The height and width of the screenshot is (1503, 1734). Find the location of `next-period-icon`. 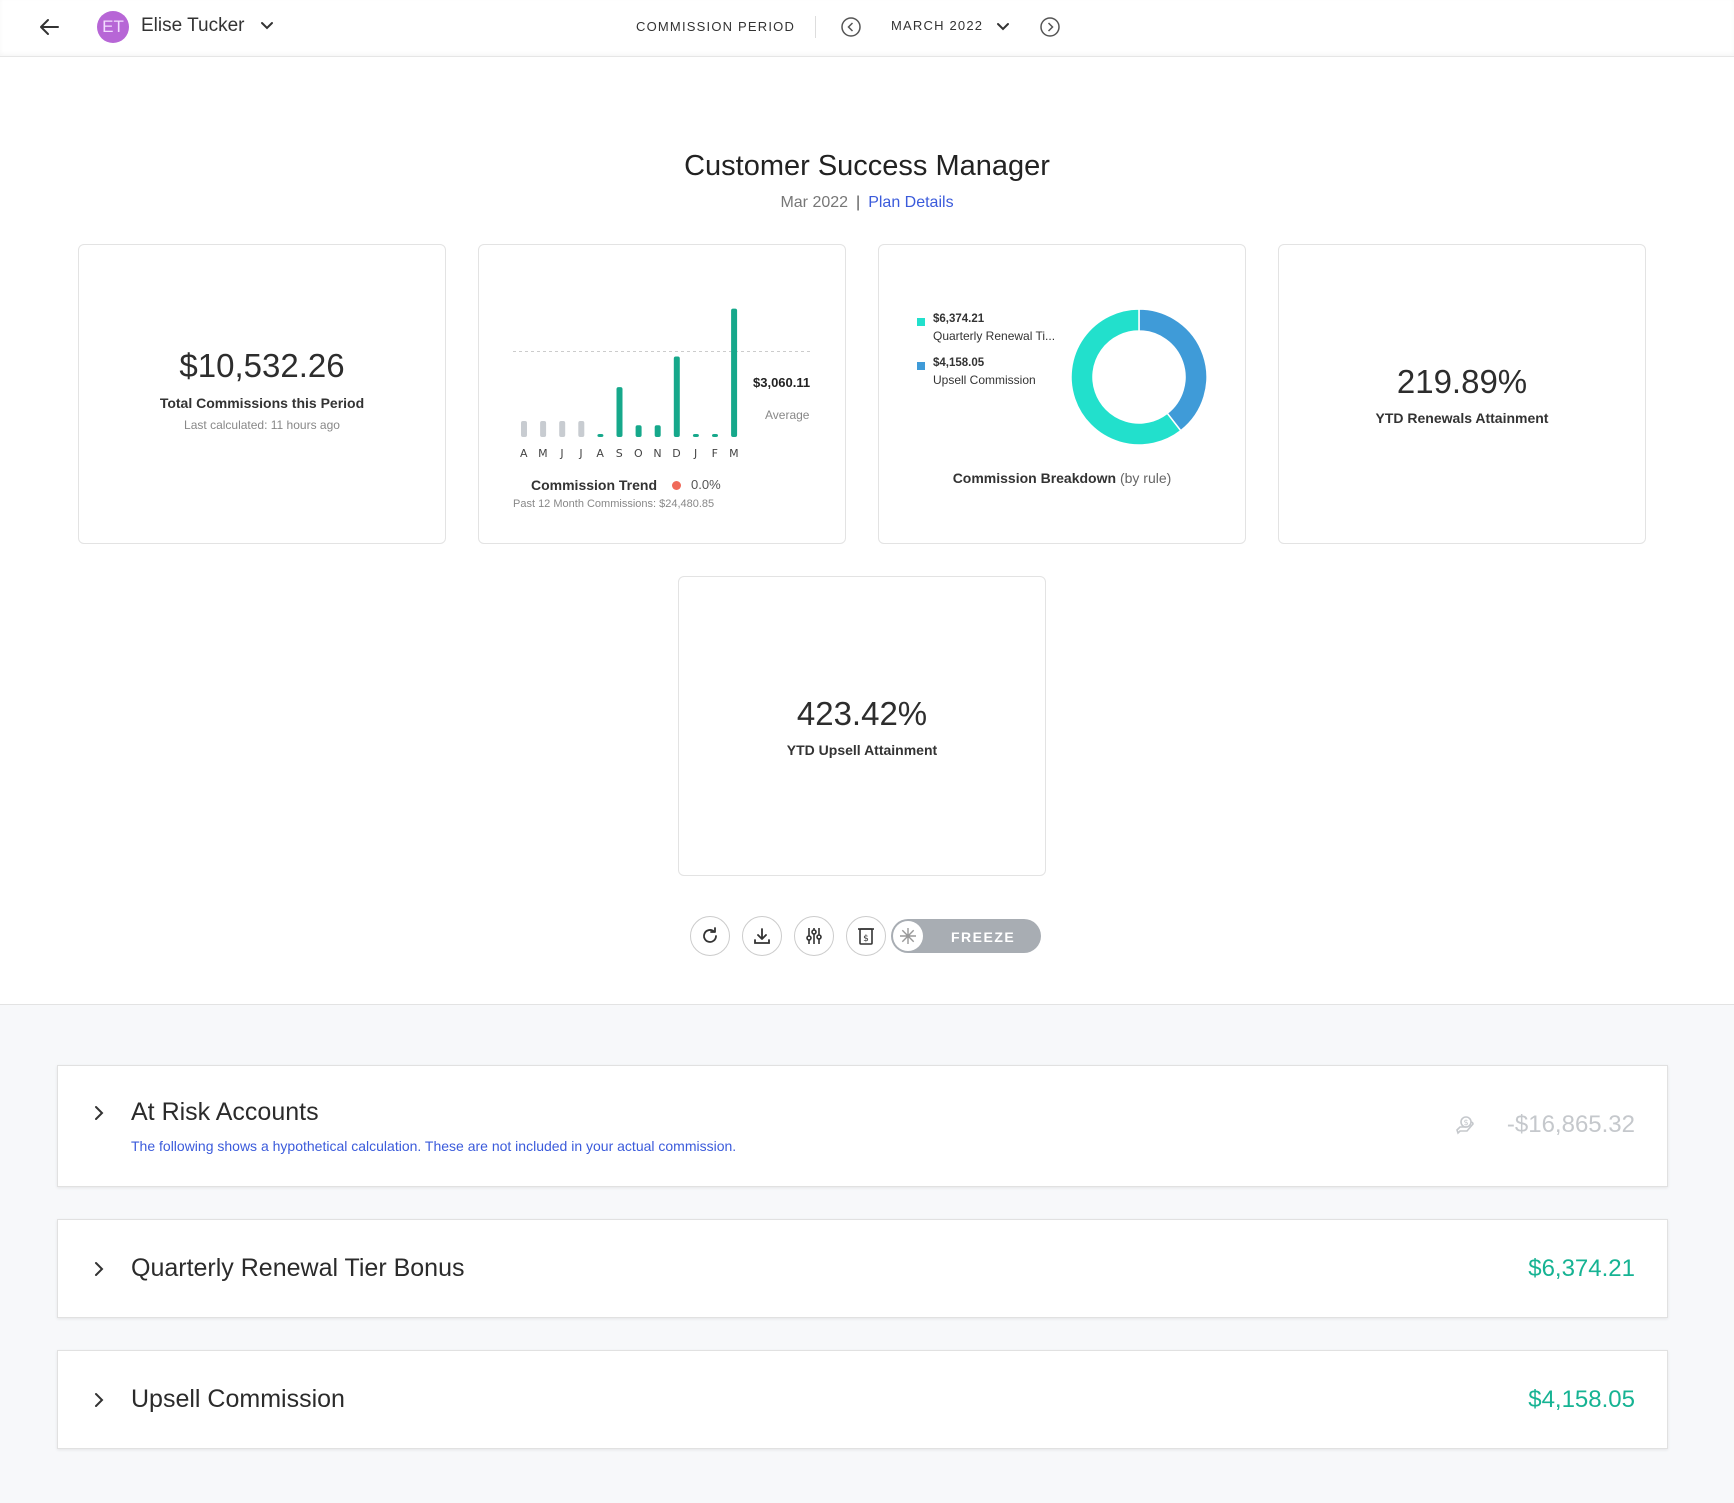

next-period-icon is located at coordinates (1050, 27).